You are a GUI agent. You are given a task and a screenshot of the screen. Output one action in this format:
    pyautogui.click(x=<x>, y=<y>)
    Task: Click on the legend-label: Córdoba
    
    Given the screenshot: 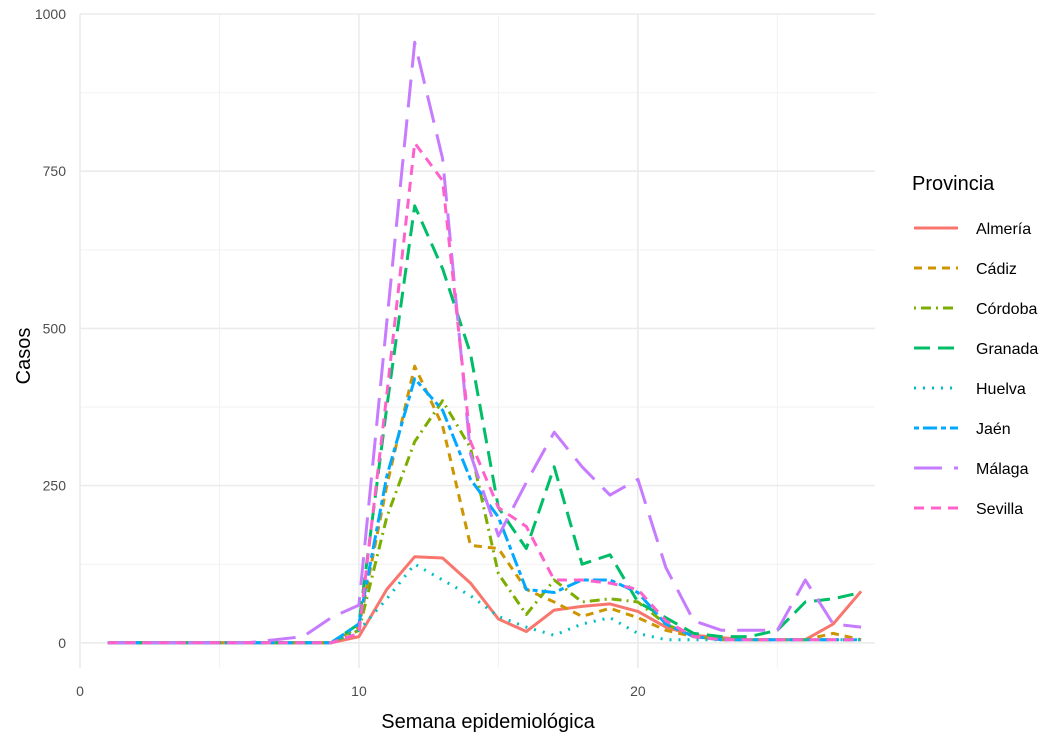 What is the action you would take?
    pyautogui.click(x=1006, y=309)
    